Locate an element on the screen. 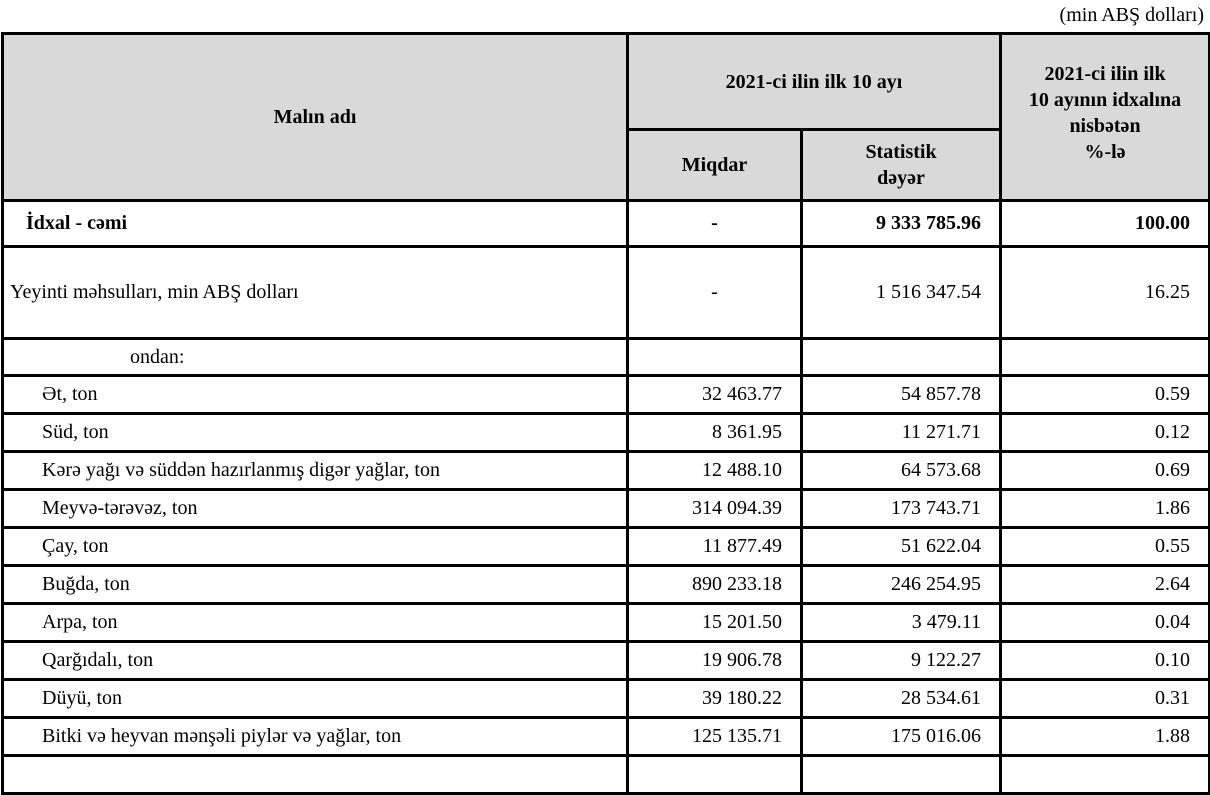 The width and height of the screenshot is (1210, 795). product-name-cell: Çay, ton is located at coordinates (315, 546).